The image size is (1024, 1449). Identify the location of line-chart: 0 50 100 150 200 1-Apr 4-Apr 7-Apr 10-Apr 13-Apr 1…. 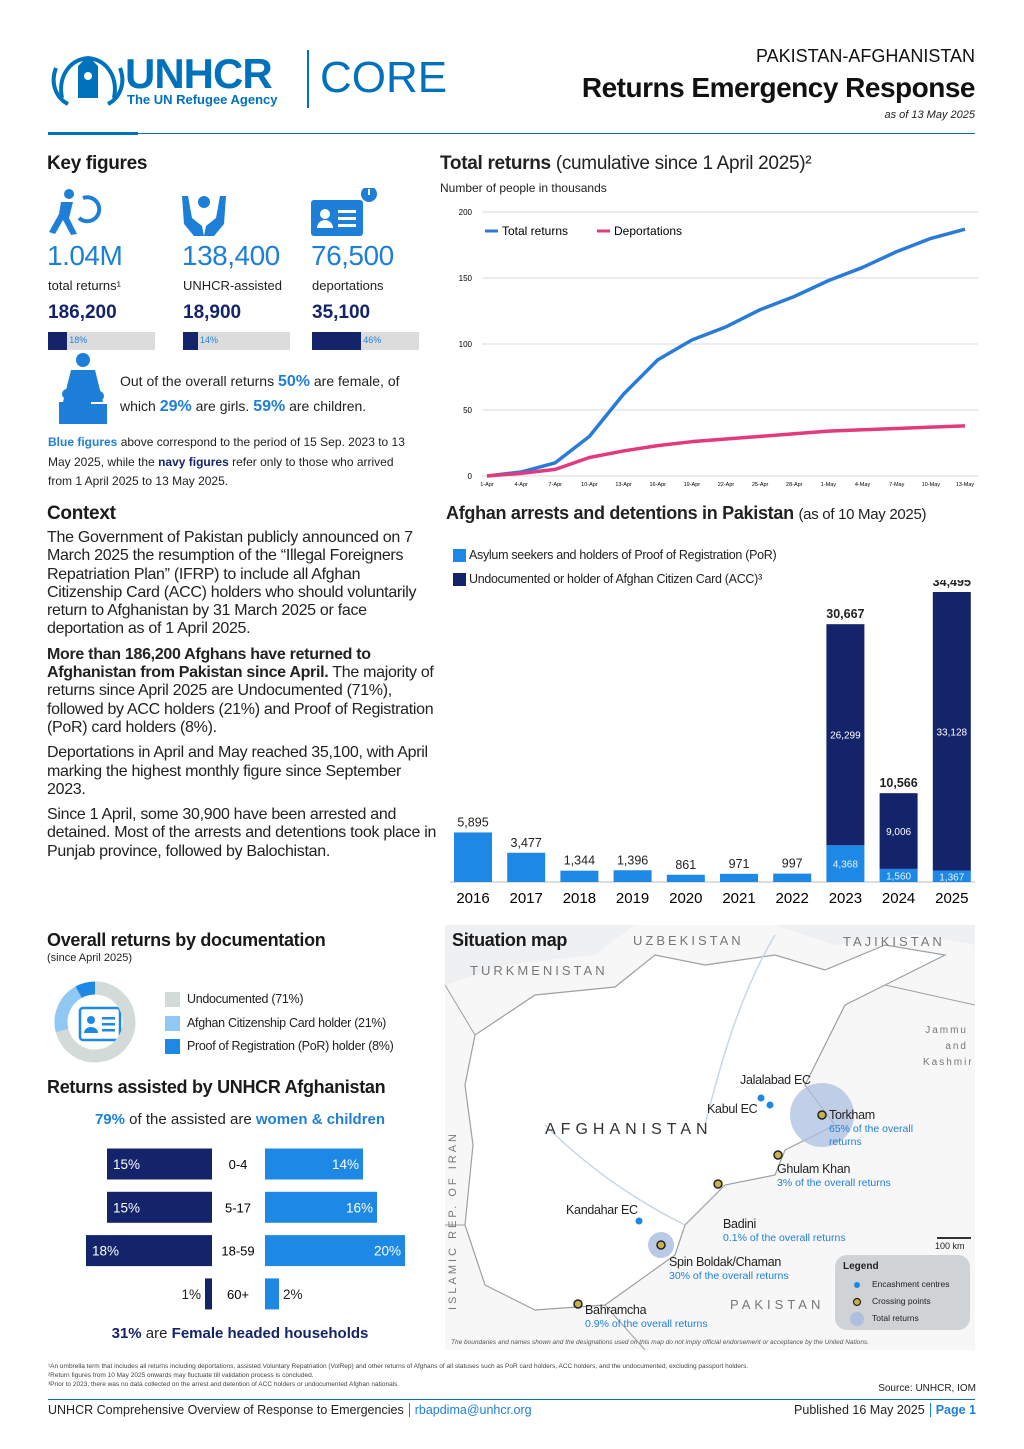
(718, 348).